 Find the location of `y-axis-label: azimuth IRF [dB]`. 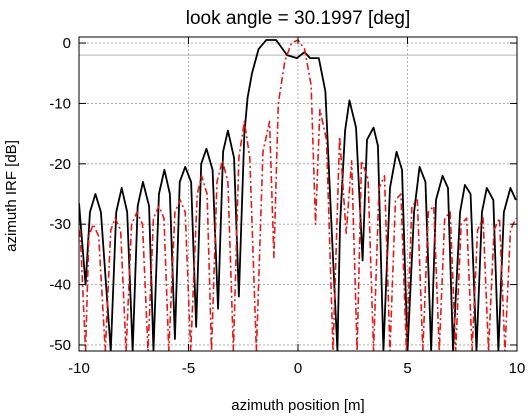

y-axis-label: azimuth IRF [dB] is located at coordinates (11, 196).